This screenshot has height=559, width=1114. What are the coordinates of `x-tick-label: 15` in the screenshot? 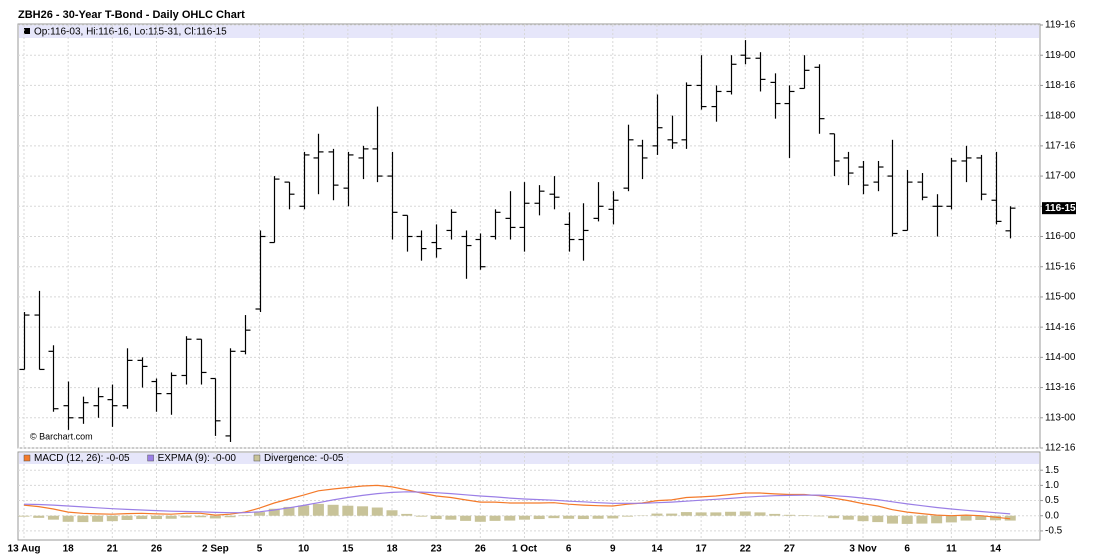 It's located at (348, 549).